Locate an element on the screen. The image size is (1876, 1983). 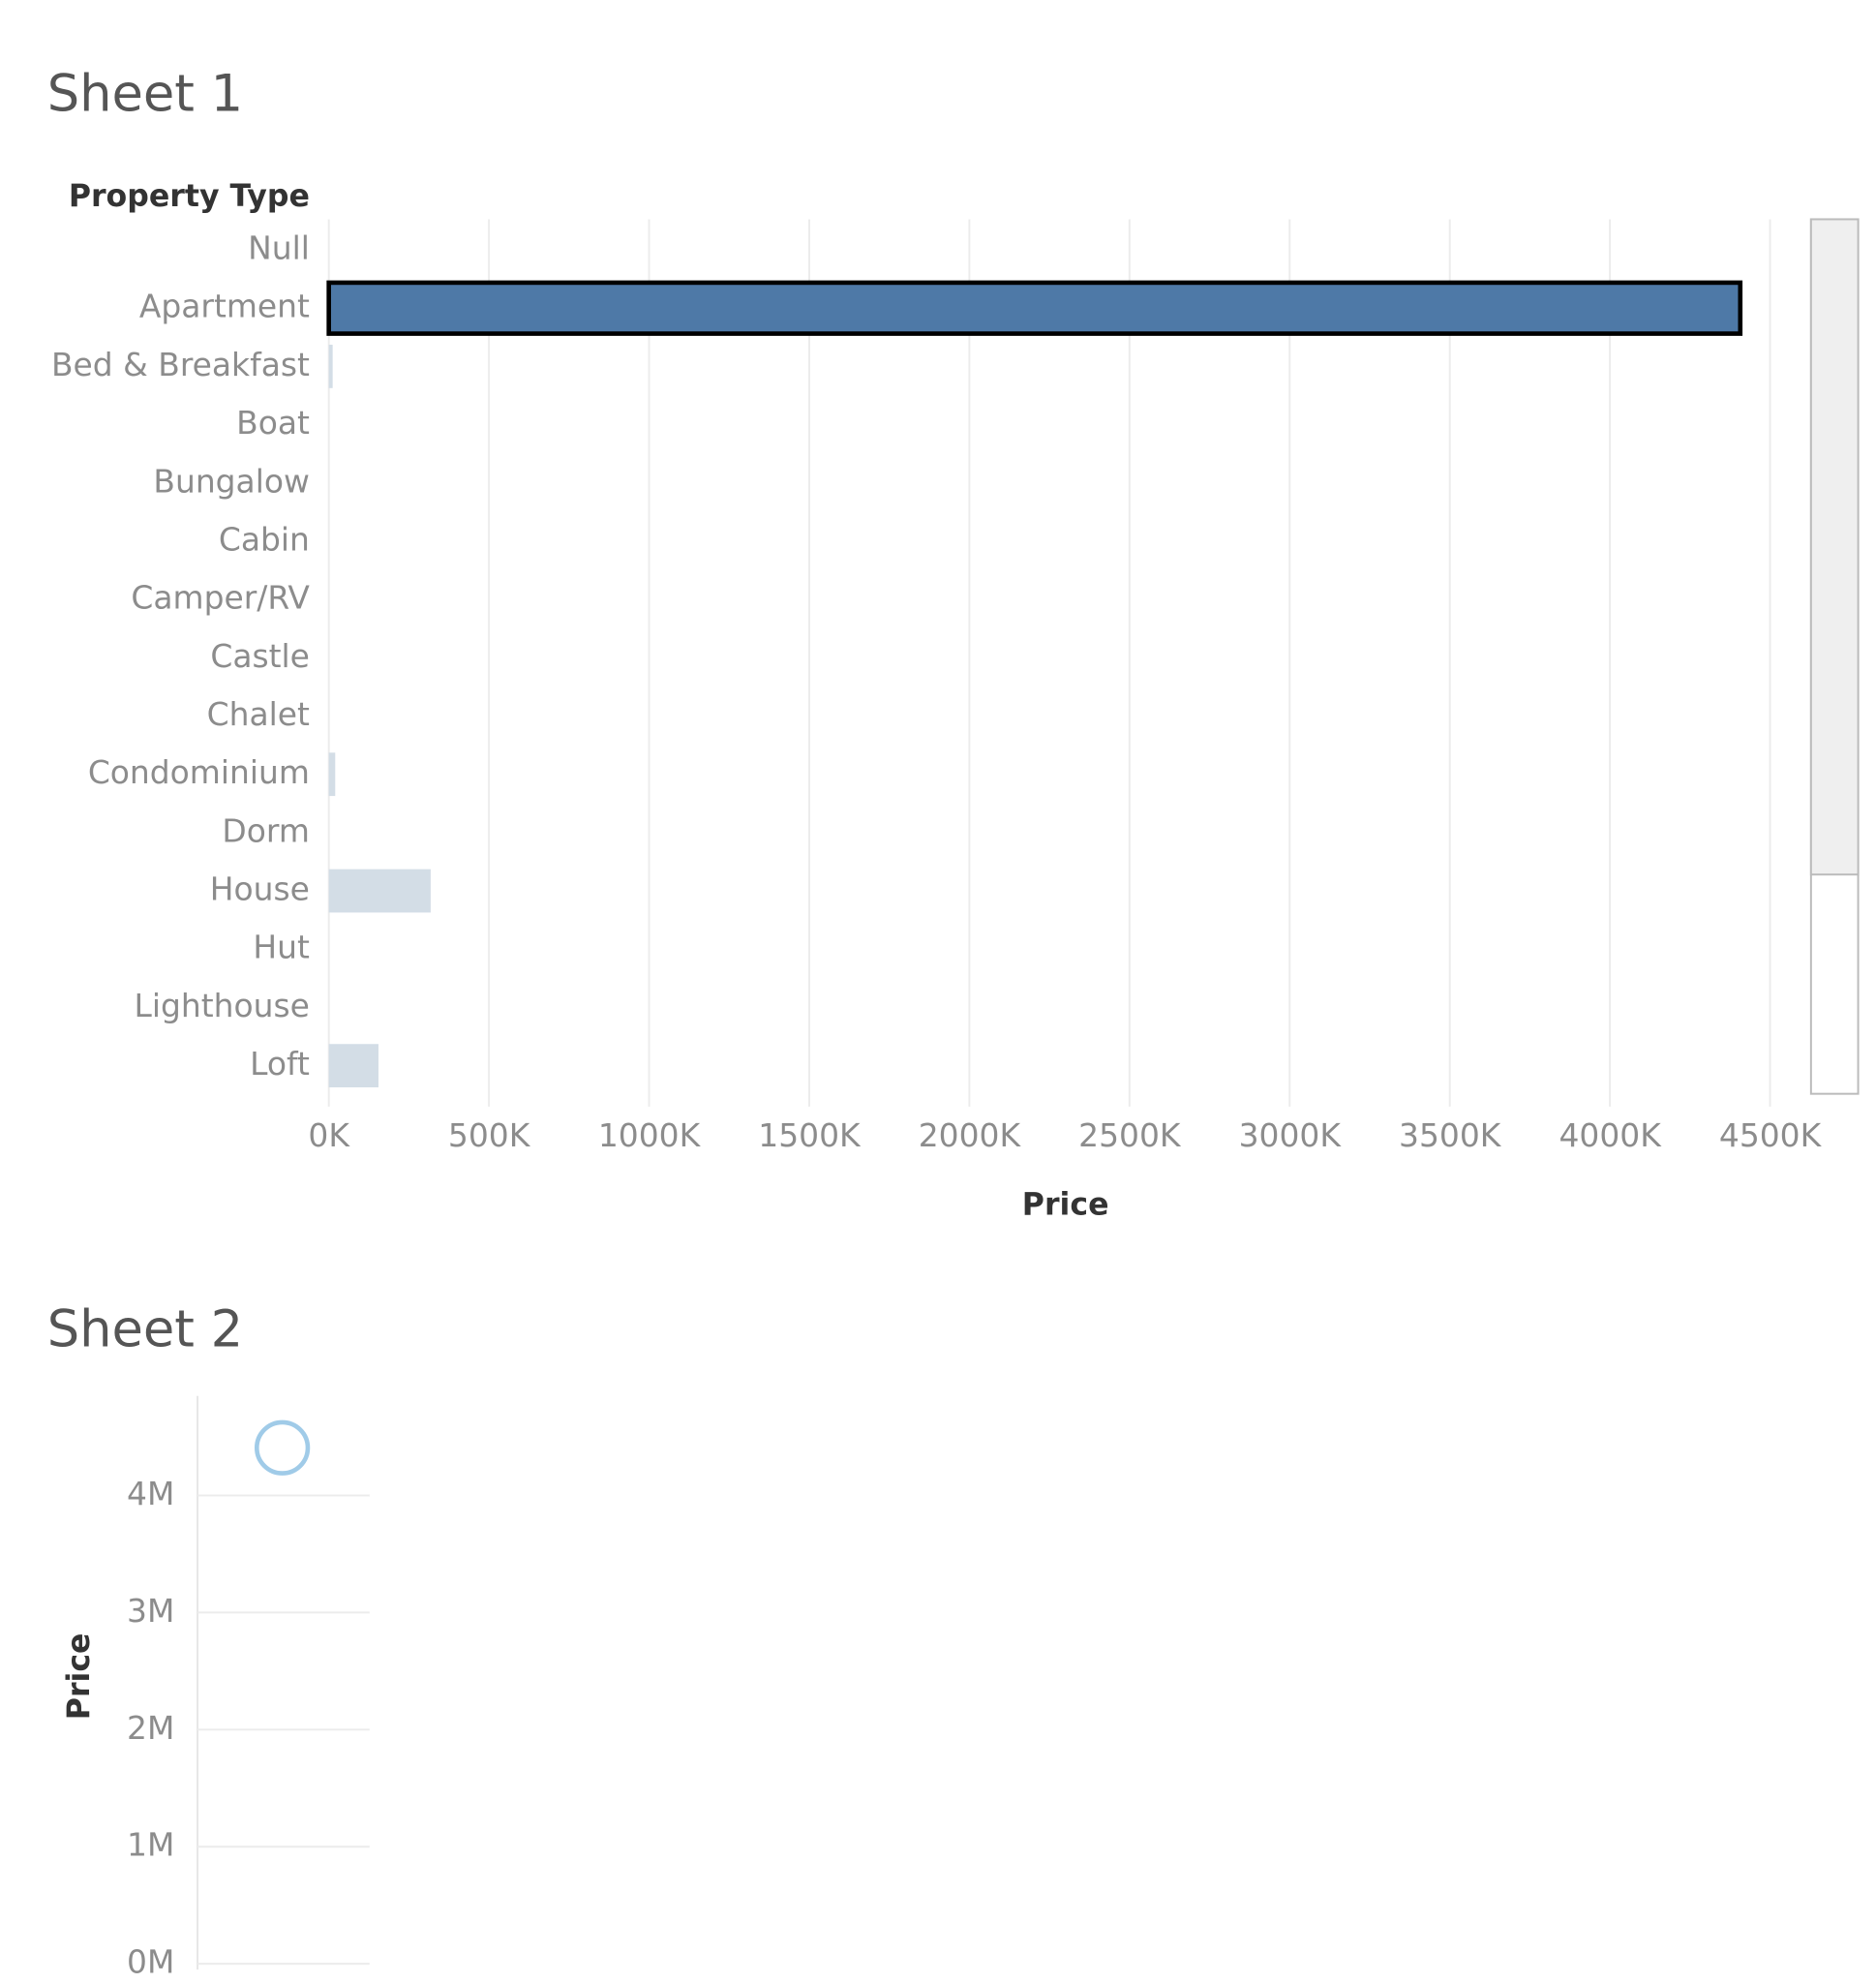
scrollbar-thumb is located at coordinates (1834, 547).